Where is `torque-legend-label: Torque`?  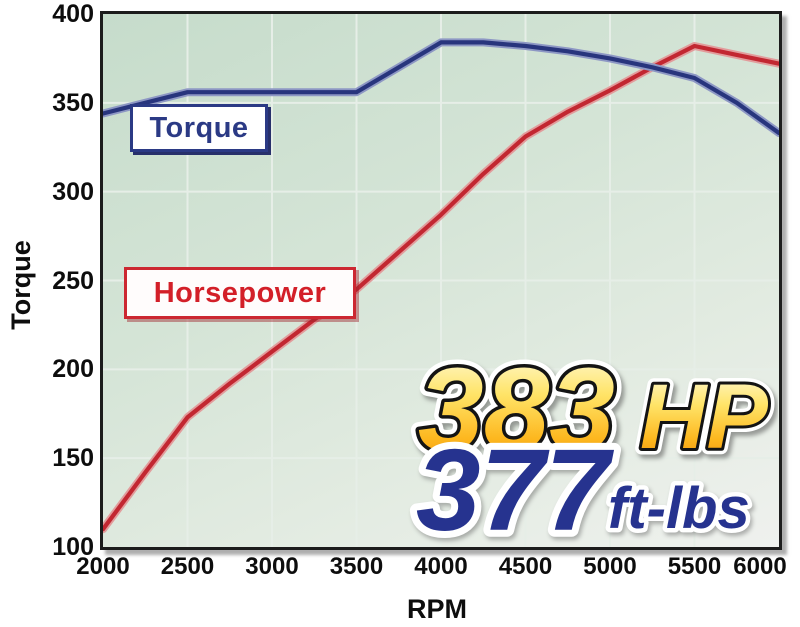 torque-legend-label: Torque is located at coordinates (199, 127).